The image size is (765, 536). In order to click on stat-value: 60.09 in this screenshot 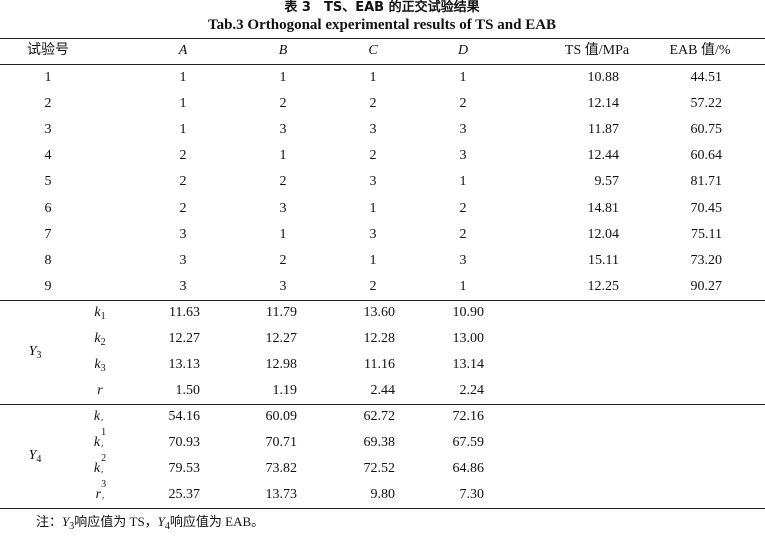, I will do `click(281, 416)`.